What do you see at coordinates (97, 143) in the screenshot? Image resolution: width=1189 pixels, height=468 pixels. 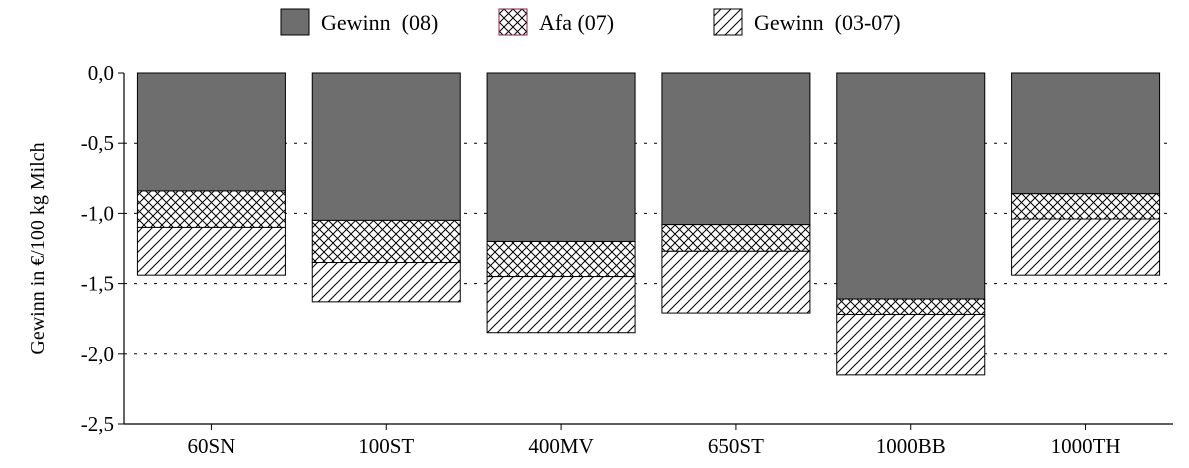 I see `y-tick-label-1: -0,5` at bounding box center [97, 143].